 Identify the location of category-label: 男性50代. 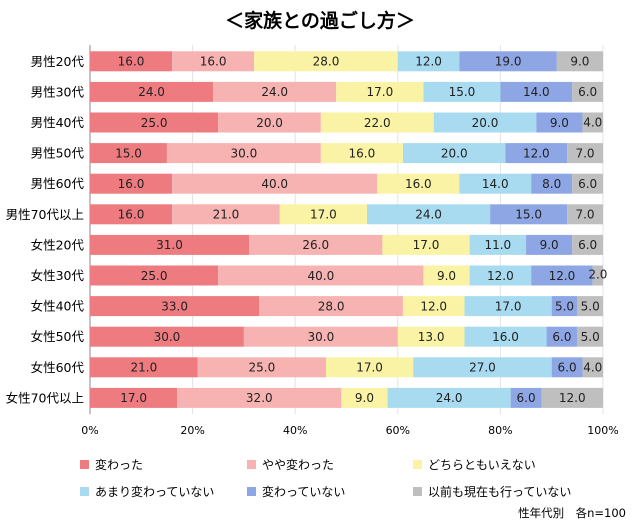
(58, 153).